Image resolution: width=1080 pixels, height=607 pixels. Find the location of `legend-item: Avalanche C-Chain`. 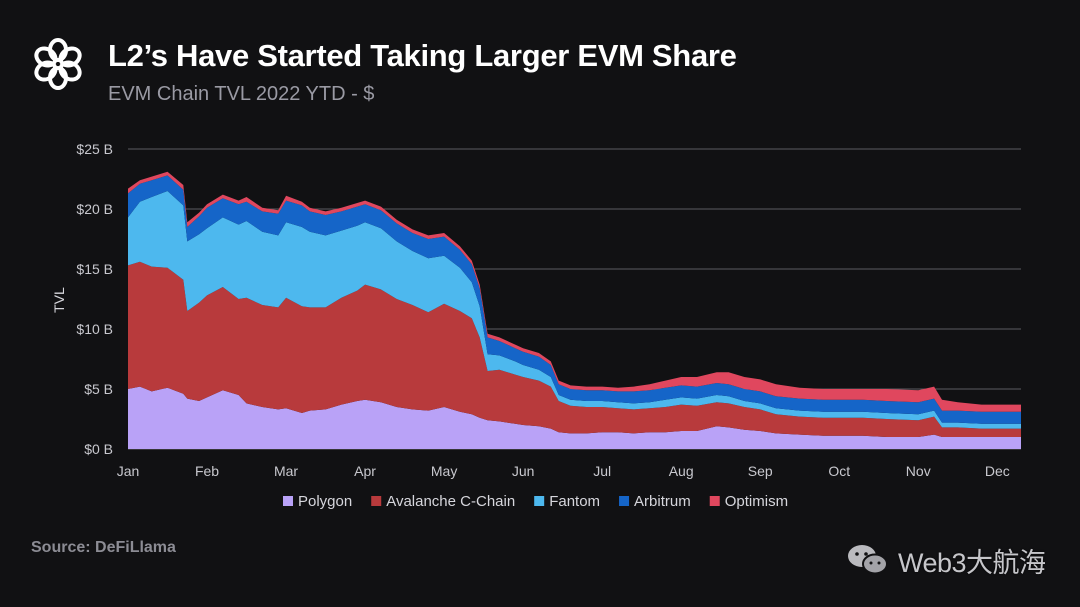

legend-item: Avalanche C-Chain is located at coordinates (443, 501).